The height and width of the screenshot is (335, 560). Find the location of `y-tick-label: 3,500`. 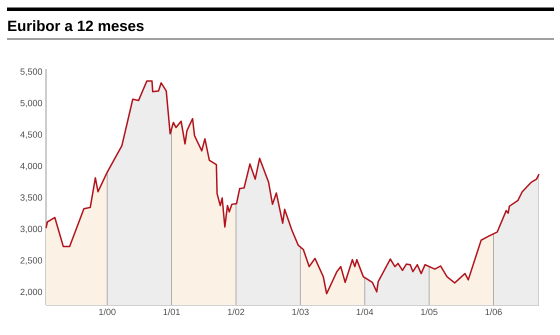

y-tick-label: 3,500 is located at coordinates (31, 198).